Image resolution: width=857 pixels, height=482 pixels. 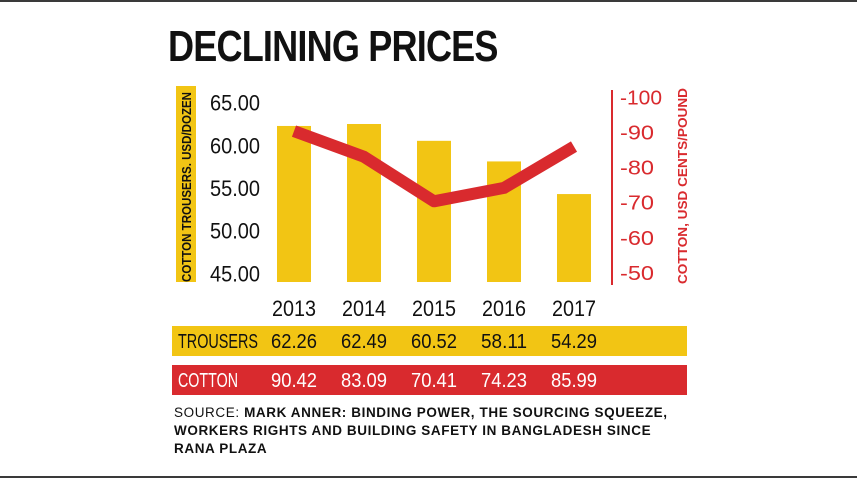 I want to click on left-tick-label: 65.00, so click(x=235, y=103).